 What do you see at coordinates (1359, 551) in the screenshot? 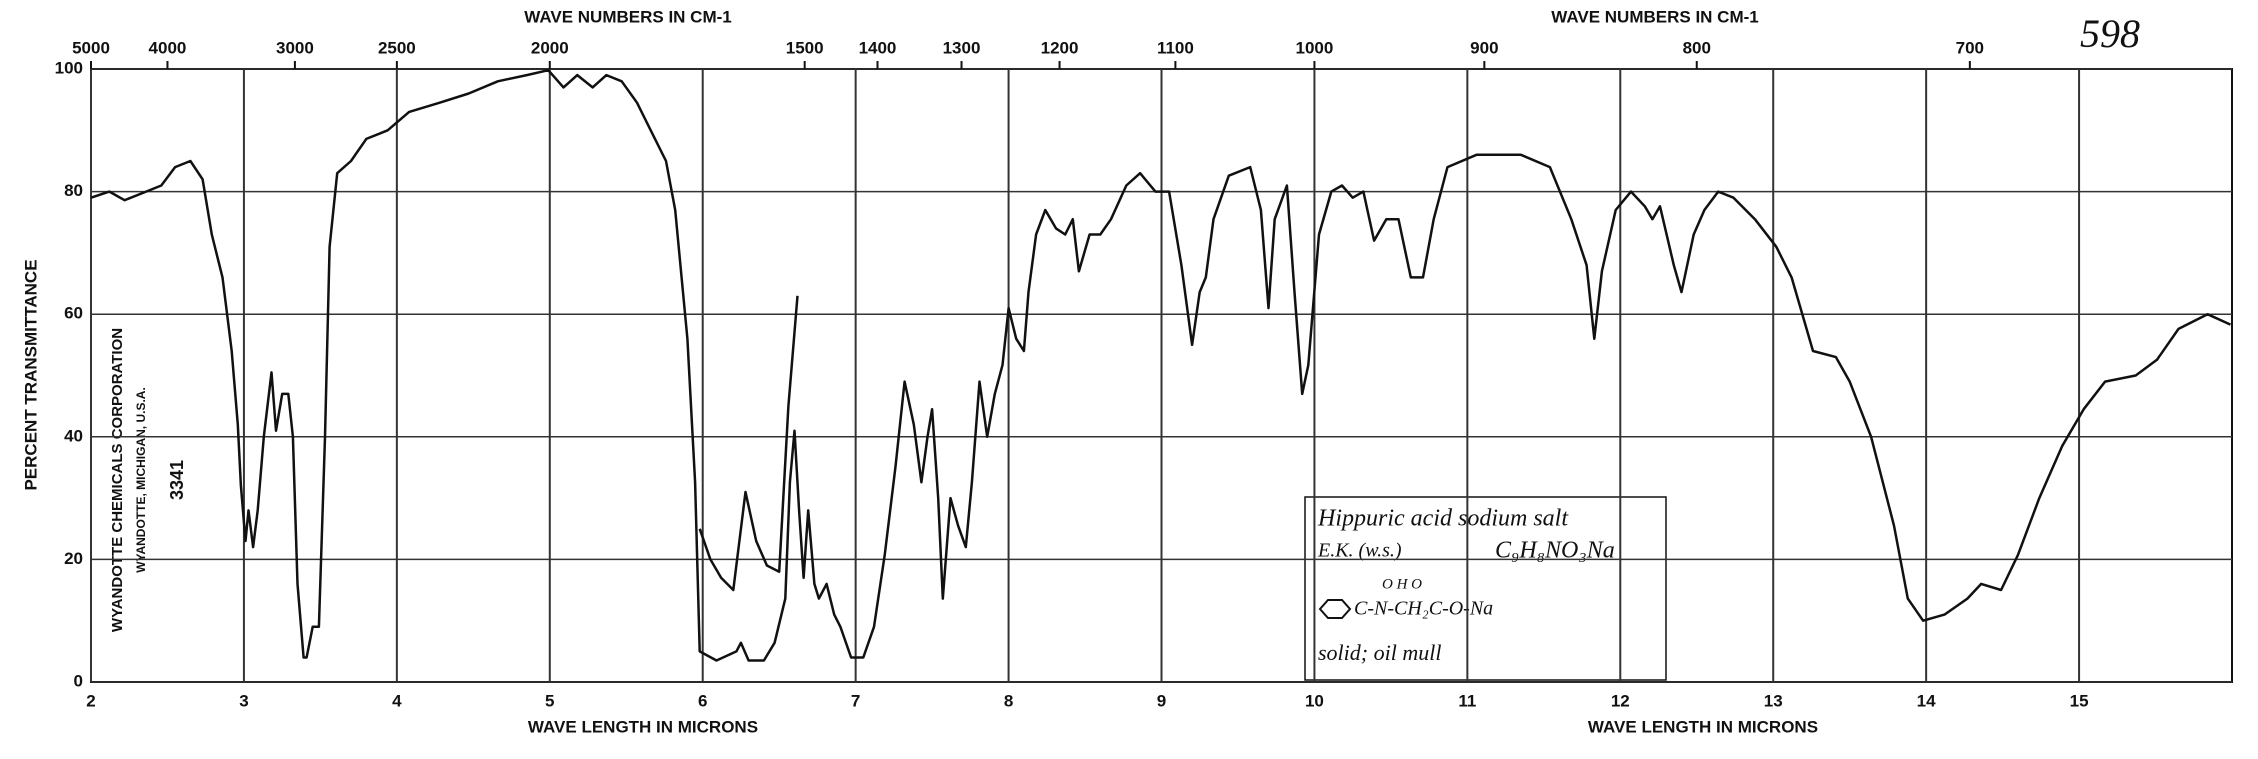
I see `sample-source: E.K. (w.s.)` at bounding box center [1359, 551].